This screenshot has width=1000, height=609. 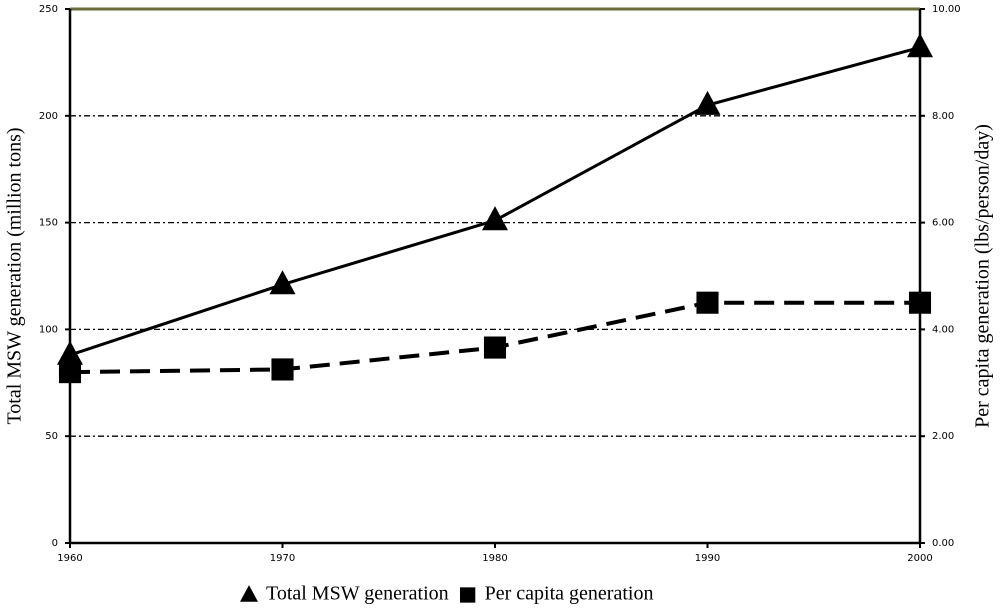 I want to click on x-tick-label: 1960, so click(x=69, y=558).